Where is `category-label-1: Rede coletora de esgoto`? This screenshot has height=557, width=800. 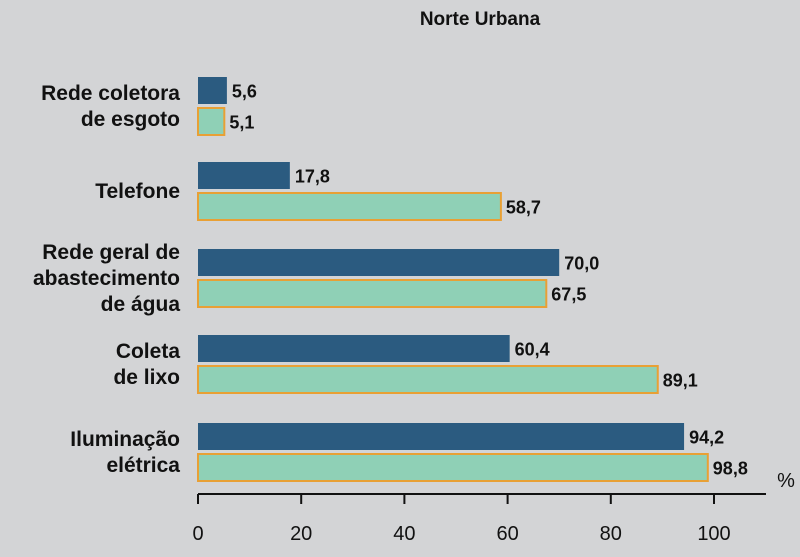 category-label-1: Rede coletora de esgoto is located at coordinates (110, 106).